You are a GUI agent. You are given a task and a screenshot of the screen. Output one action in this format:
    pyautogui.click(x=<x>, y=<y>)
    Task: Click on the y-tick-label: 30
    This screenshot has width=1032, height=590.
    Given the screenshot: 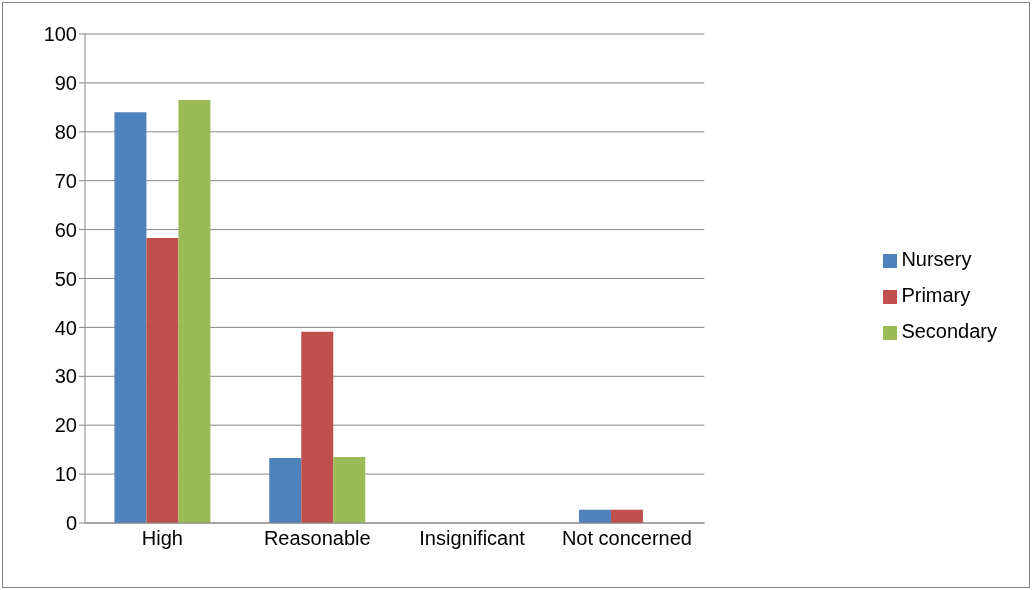 What is the action you would take?
    pyautogui.click(x=65, y=376)
    